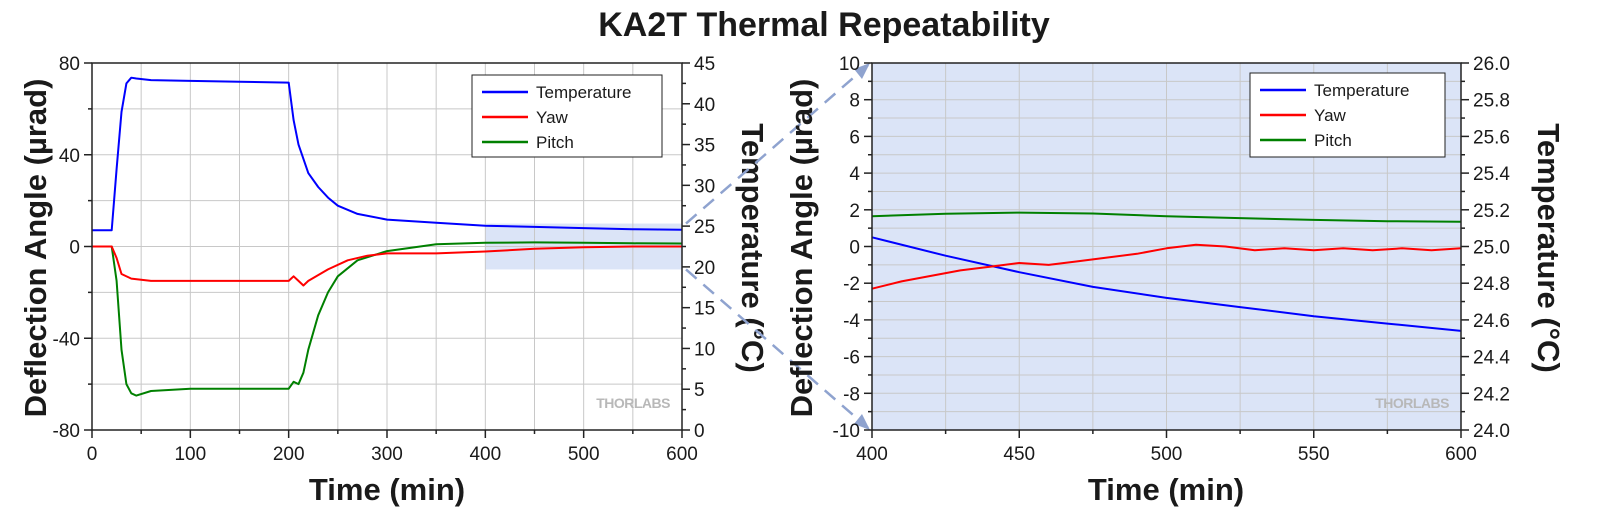 Image resolution: width=1600 pixels, height=517 pixels. Describe the element at coordinates (1491, 321) in the screenshot. I see `y2-tick-label: 24.6` at that location.